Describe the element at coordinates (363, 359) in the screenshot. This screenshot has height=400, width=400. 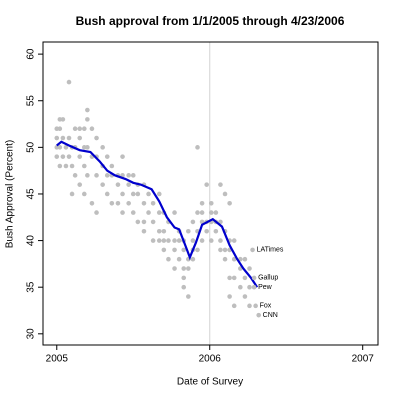
I see `x-tick-label: 2007` at that location.